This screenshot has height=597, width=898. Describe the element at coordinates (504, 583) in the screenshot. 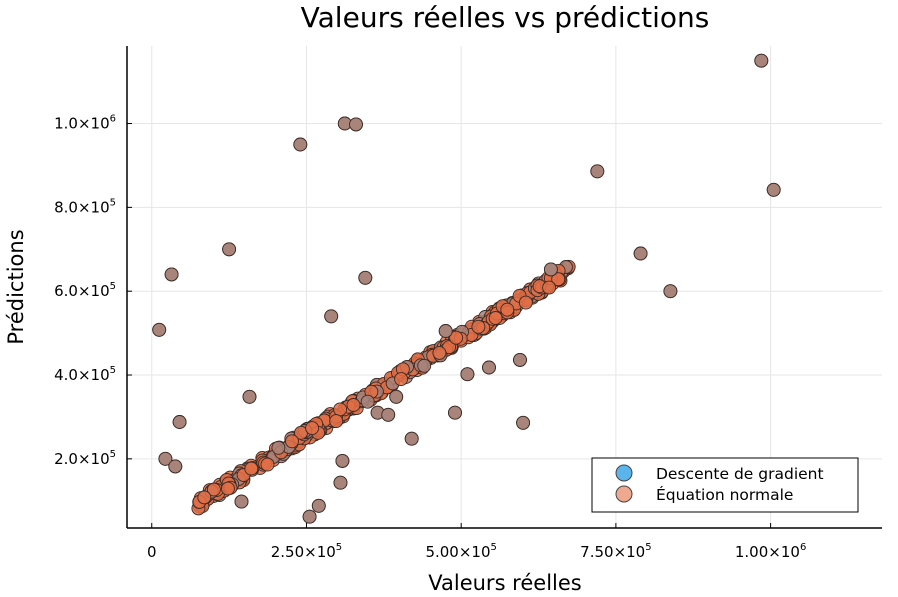

I see `x-axis-title: Valeurs réelles` at that location.